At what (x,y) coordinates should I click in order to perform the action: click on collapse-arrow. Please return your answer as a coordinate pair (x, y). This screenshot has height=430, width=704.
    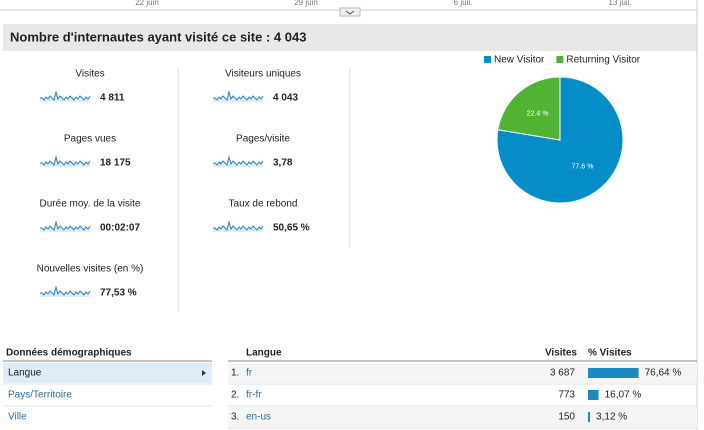
    Looking at the image, I should click on (350, 12).